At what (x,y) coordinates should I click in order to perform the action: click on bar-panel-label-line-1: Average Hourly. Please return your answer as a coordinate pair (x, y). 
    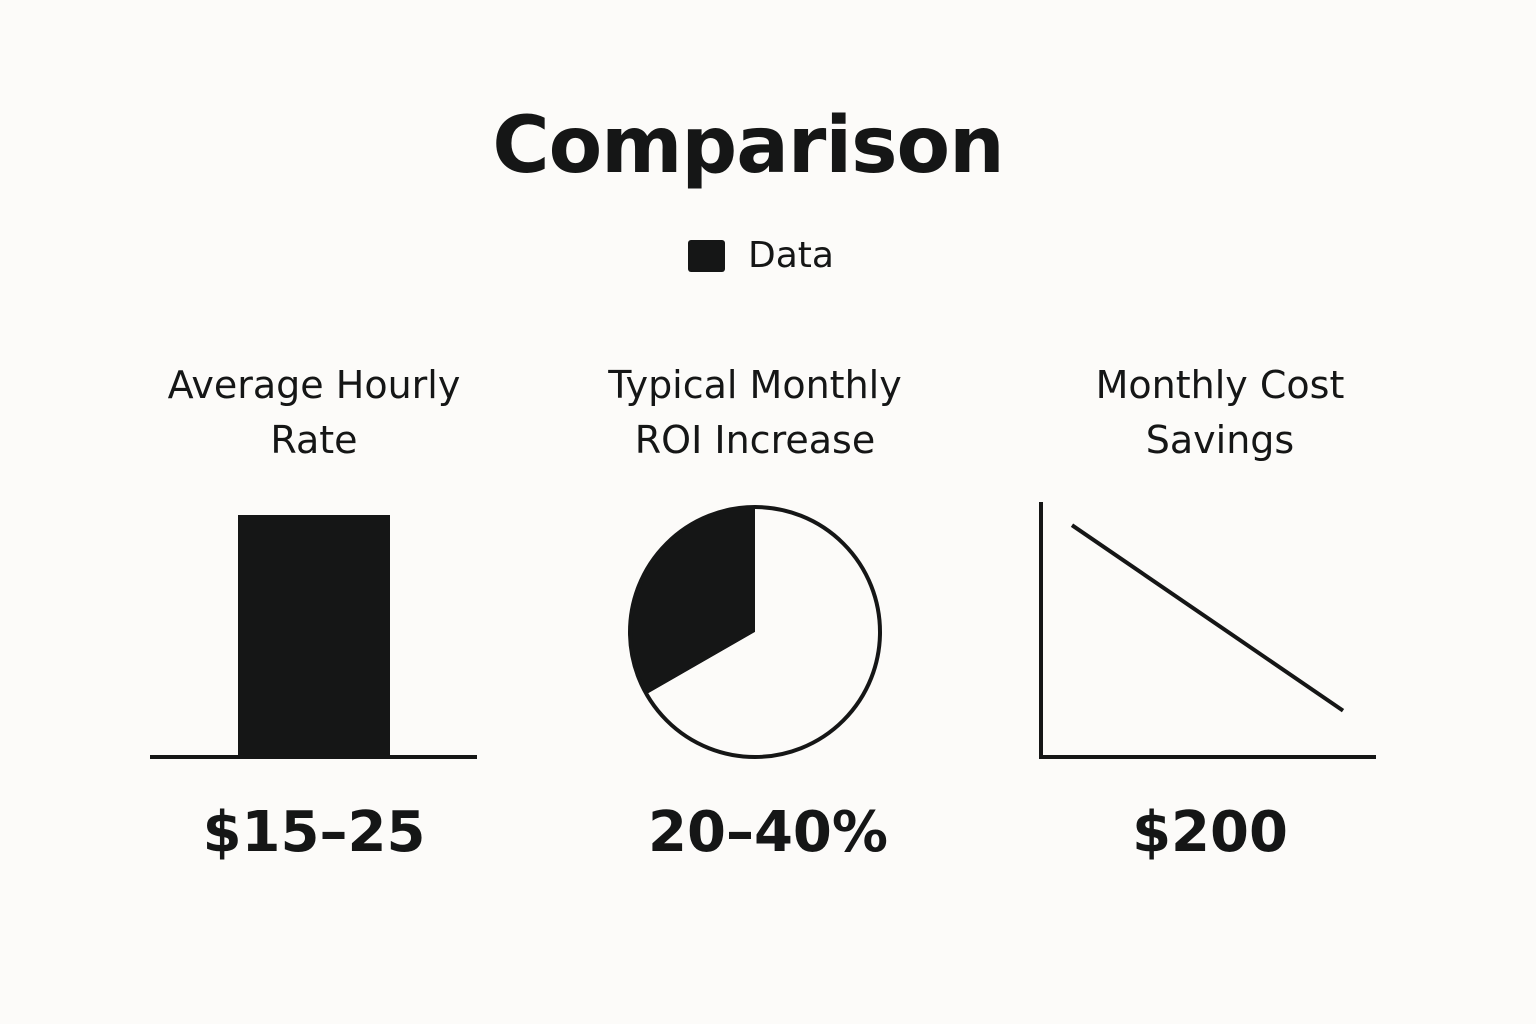
    Looking at the image, I should click on (314, 385).